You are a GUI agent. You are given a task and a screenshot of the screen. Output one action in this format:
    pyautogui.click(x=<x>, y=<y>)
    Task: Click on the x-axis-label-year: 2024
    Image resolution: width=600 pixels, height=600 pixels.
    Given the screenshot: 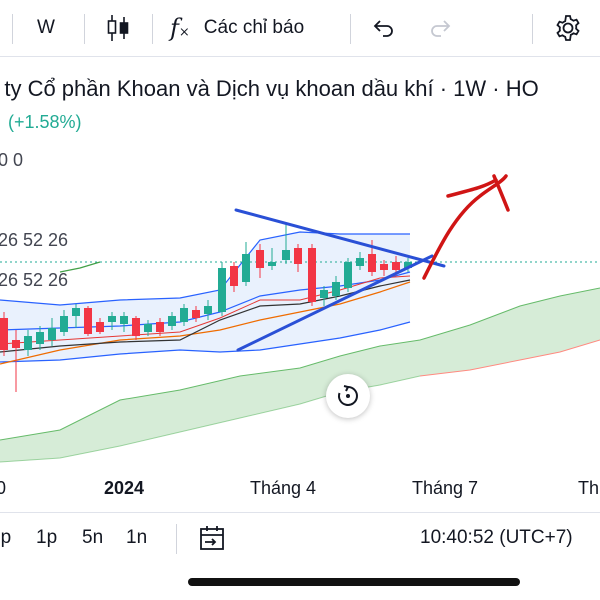 What is the action you would take?
    pyautogui.click(x=124, y=488)
    